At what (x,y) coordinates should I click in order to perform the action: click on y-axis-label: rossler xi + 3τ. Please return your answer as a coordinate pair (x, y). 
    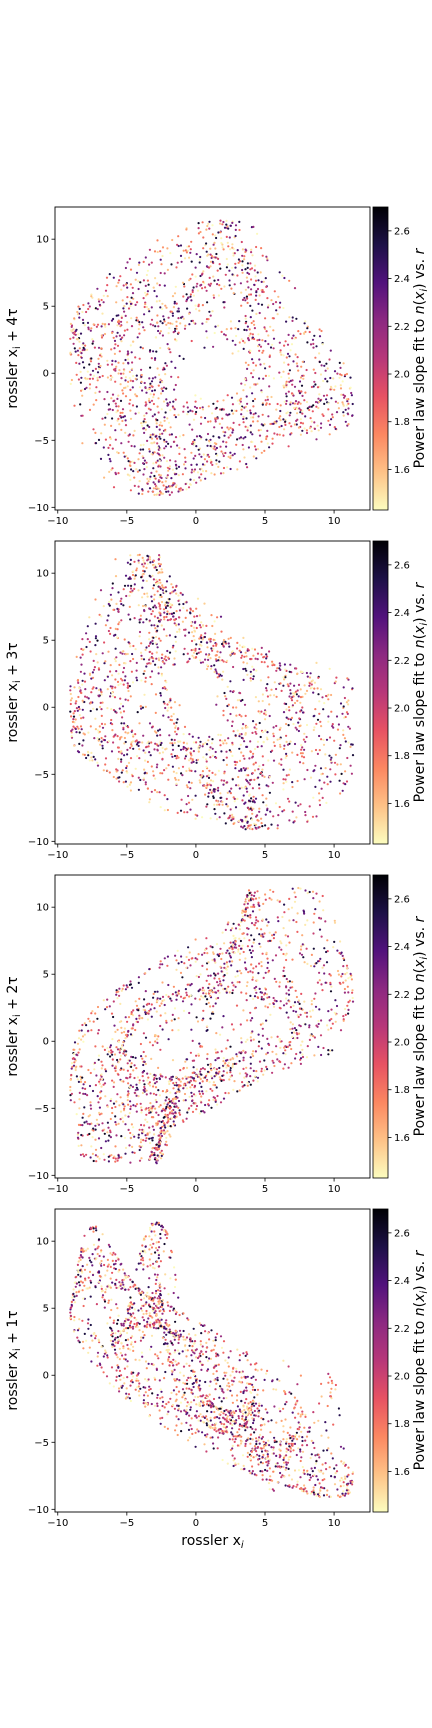
    Looking at the image, I should click on (14, 692).